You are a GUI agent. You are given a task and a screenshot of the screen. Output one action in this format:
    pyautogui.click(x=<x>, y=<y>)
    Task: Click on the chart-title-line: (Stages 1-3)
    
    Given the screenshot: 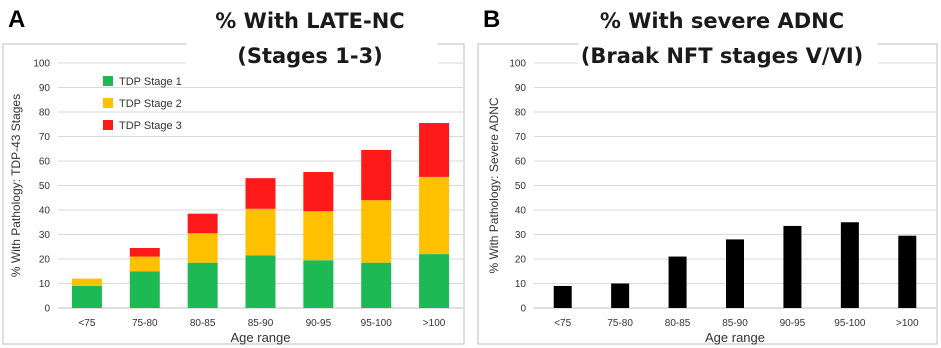 What is the action you would take?
    pyautogui.click(x=310, y=56)
    